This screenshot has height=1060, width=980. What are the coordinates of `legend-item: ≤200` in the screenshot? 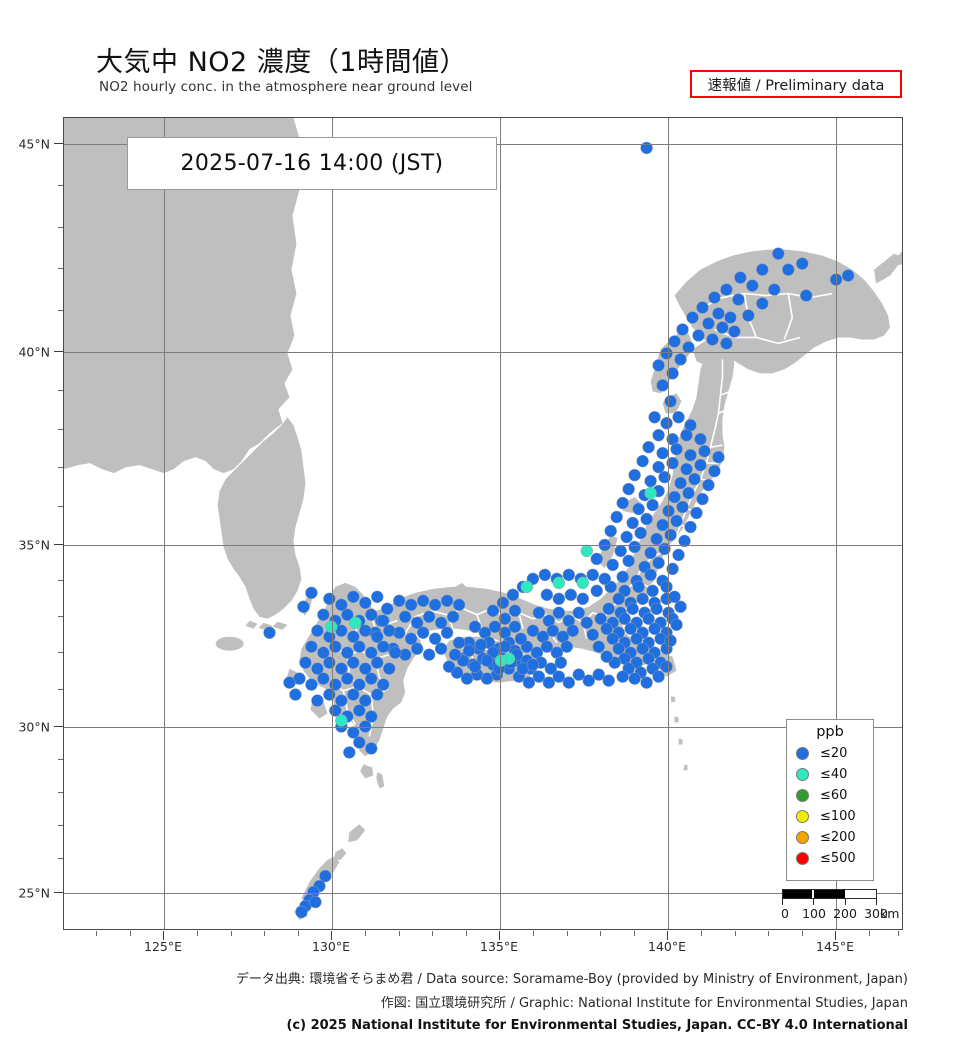 It's located at (830, 837).